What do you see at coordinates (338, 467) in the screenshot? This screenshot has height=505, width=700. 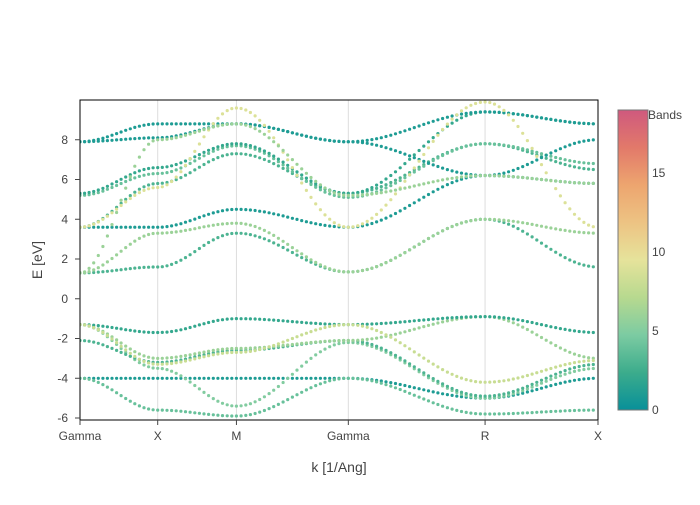 I see `x-axis-label: k [1/Ang]` at bounding box center [338, 467].